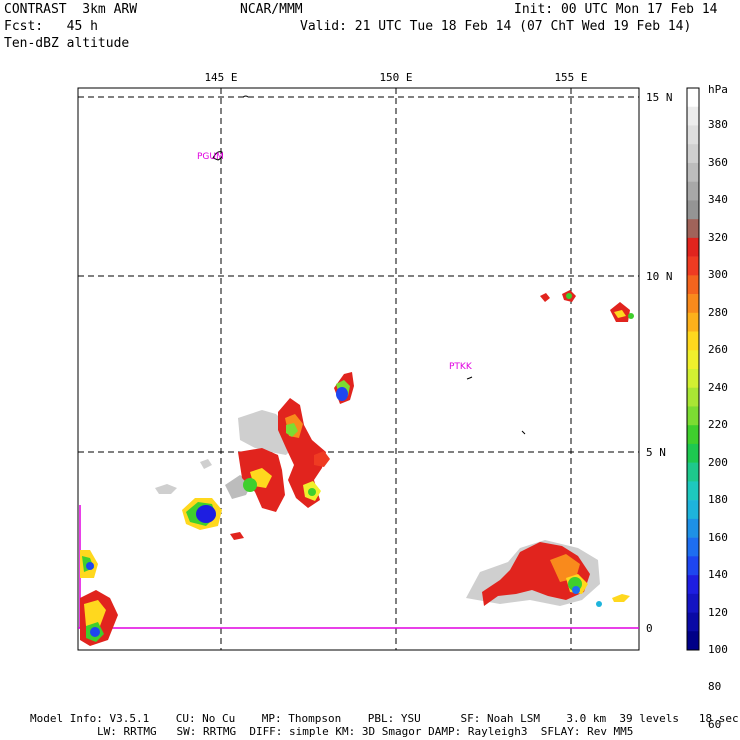  I want to click on station-label-ptkk: PTKK, so click(460, 367).